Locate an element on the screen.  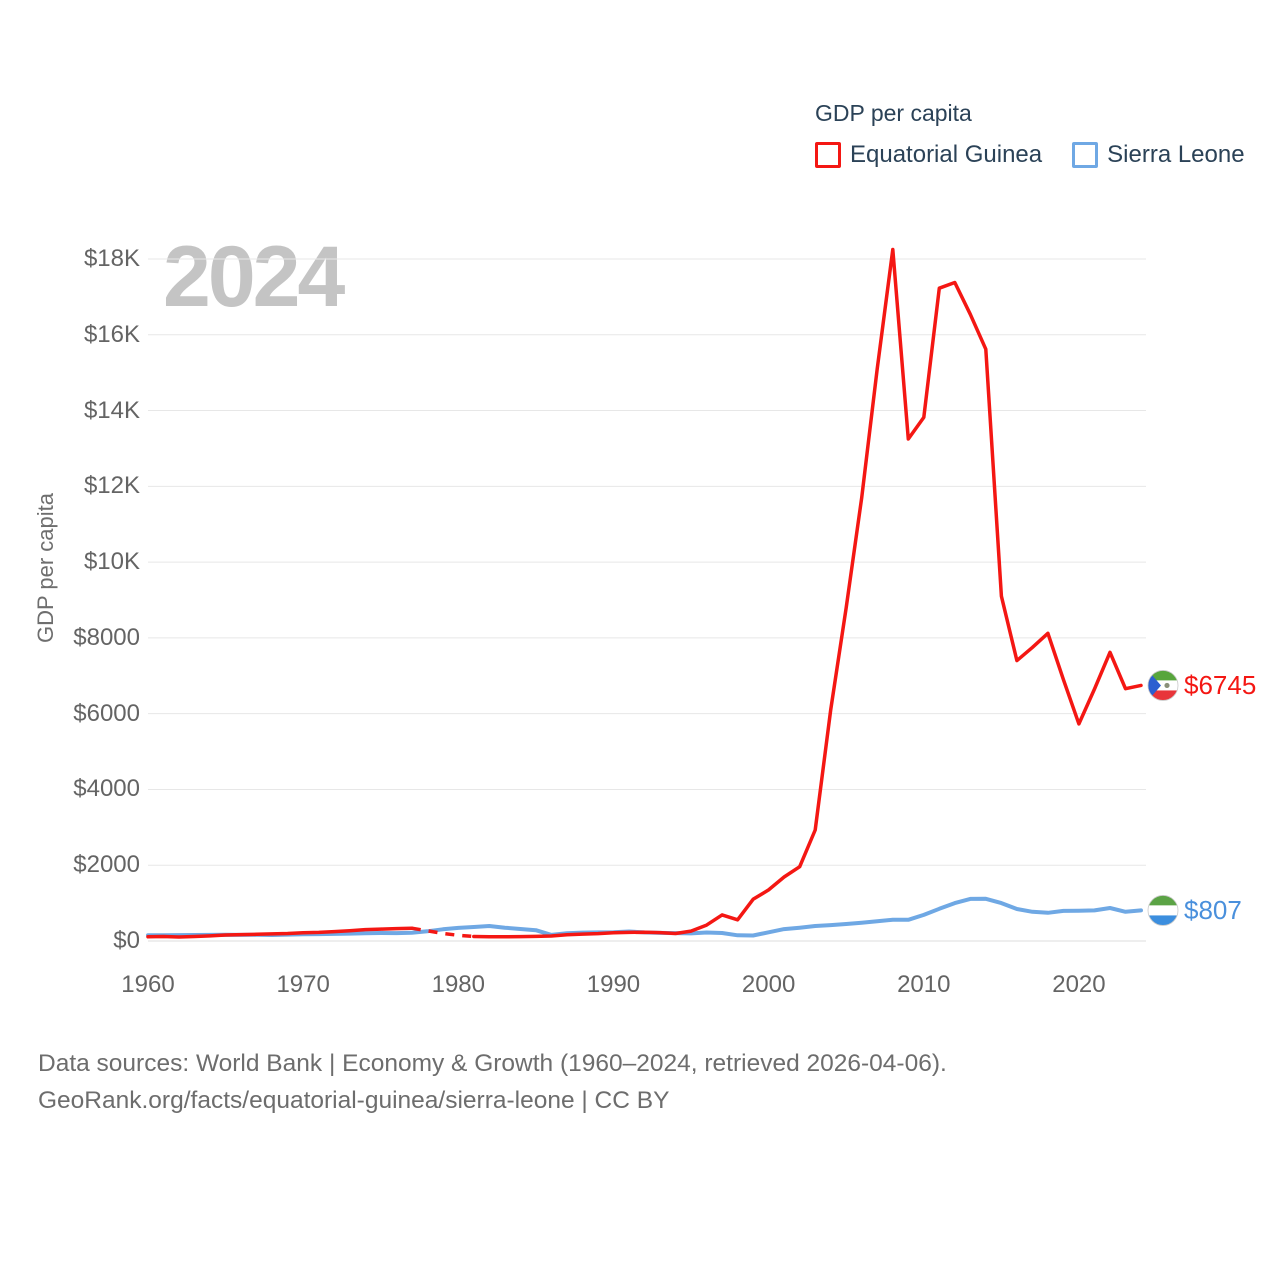
sierra-leone-flag-icon is located at coordinates (1163, 910).